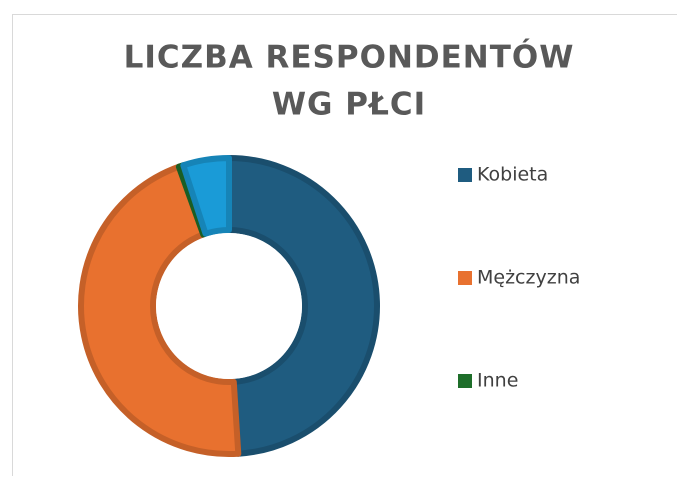 The image size is (677, 480). What do you see at coordinates (528, 278) in the screenshot?
I see `legend-label: Mężczyzna` at bounding box center [528, 278].